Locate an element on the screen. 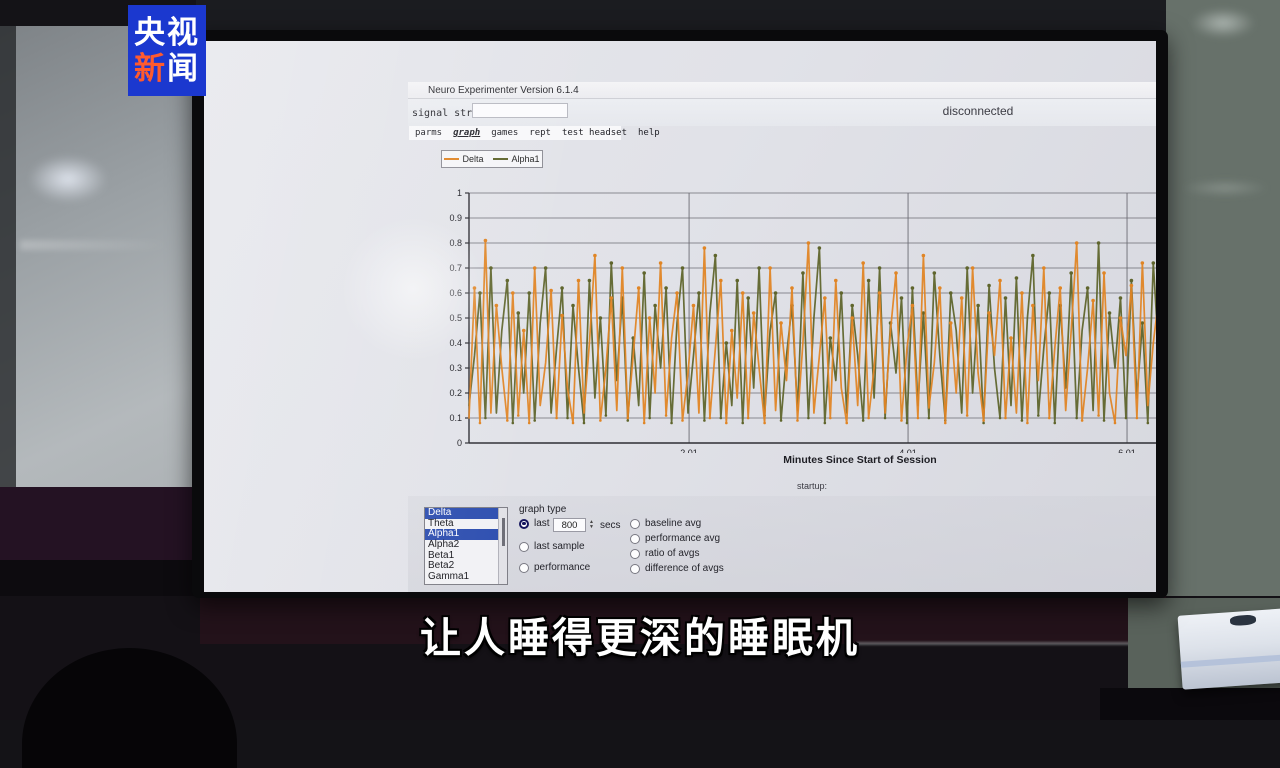 This screenshot has height=768, width=1280. window-titlebar: Neuro Experimenter Version 6.1.4 – ▢ ✕ is located at coordinates (782, 90).